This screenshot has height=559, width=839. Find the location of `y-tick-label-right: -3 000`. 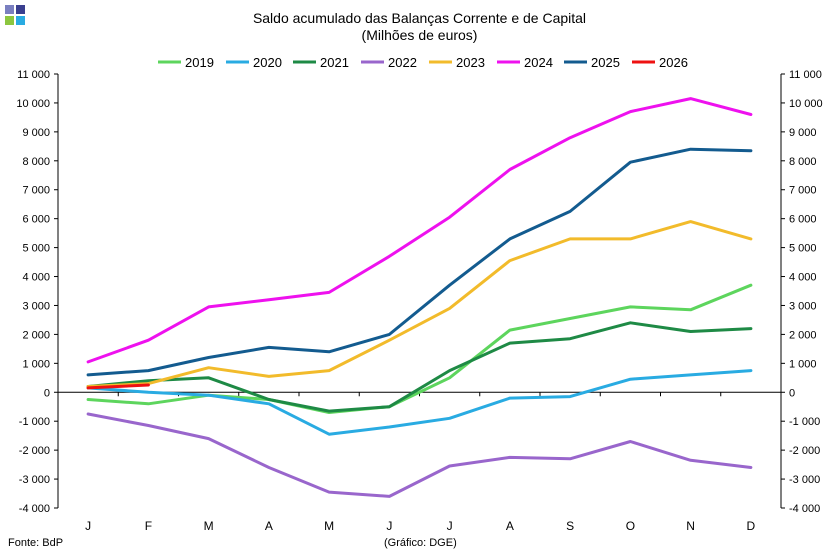

y-tick-label-right: -3 000 is located at coordinates (804, 480).